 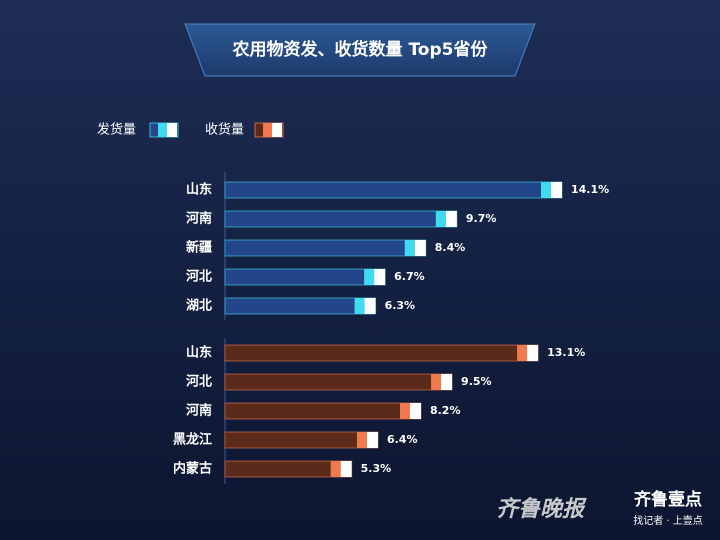 What do you see at coordinates (400, 305) in the screenshot?
I see `value-label: 6.3%` at bounding box center [400, 305].